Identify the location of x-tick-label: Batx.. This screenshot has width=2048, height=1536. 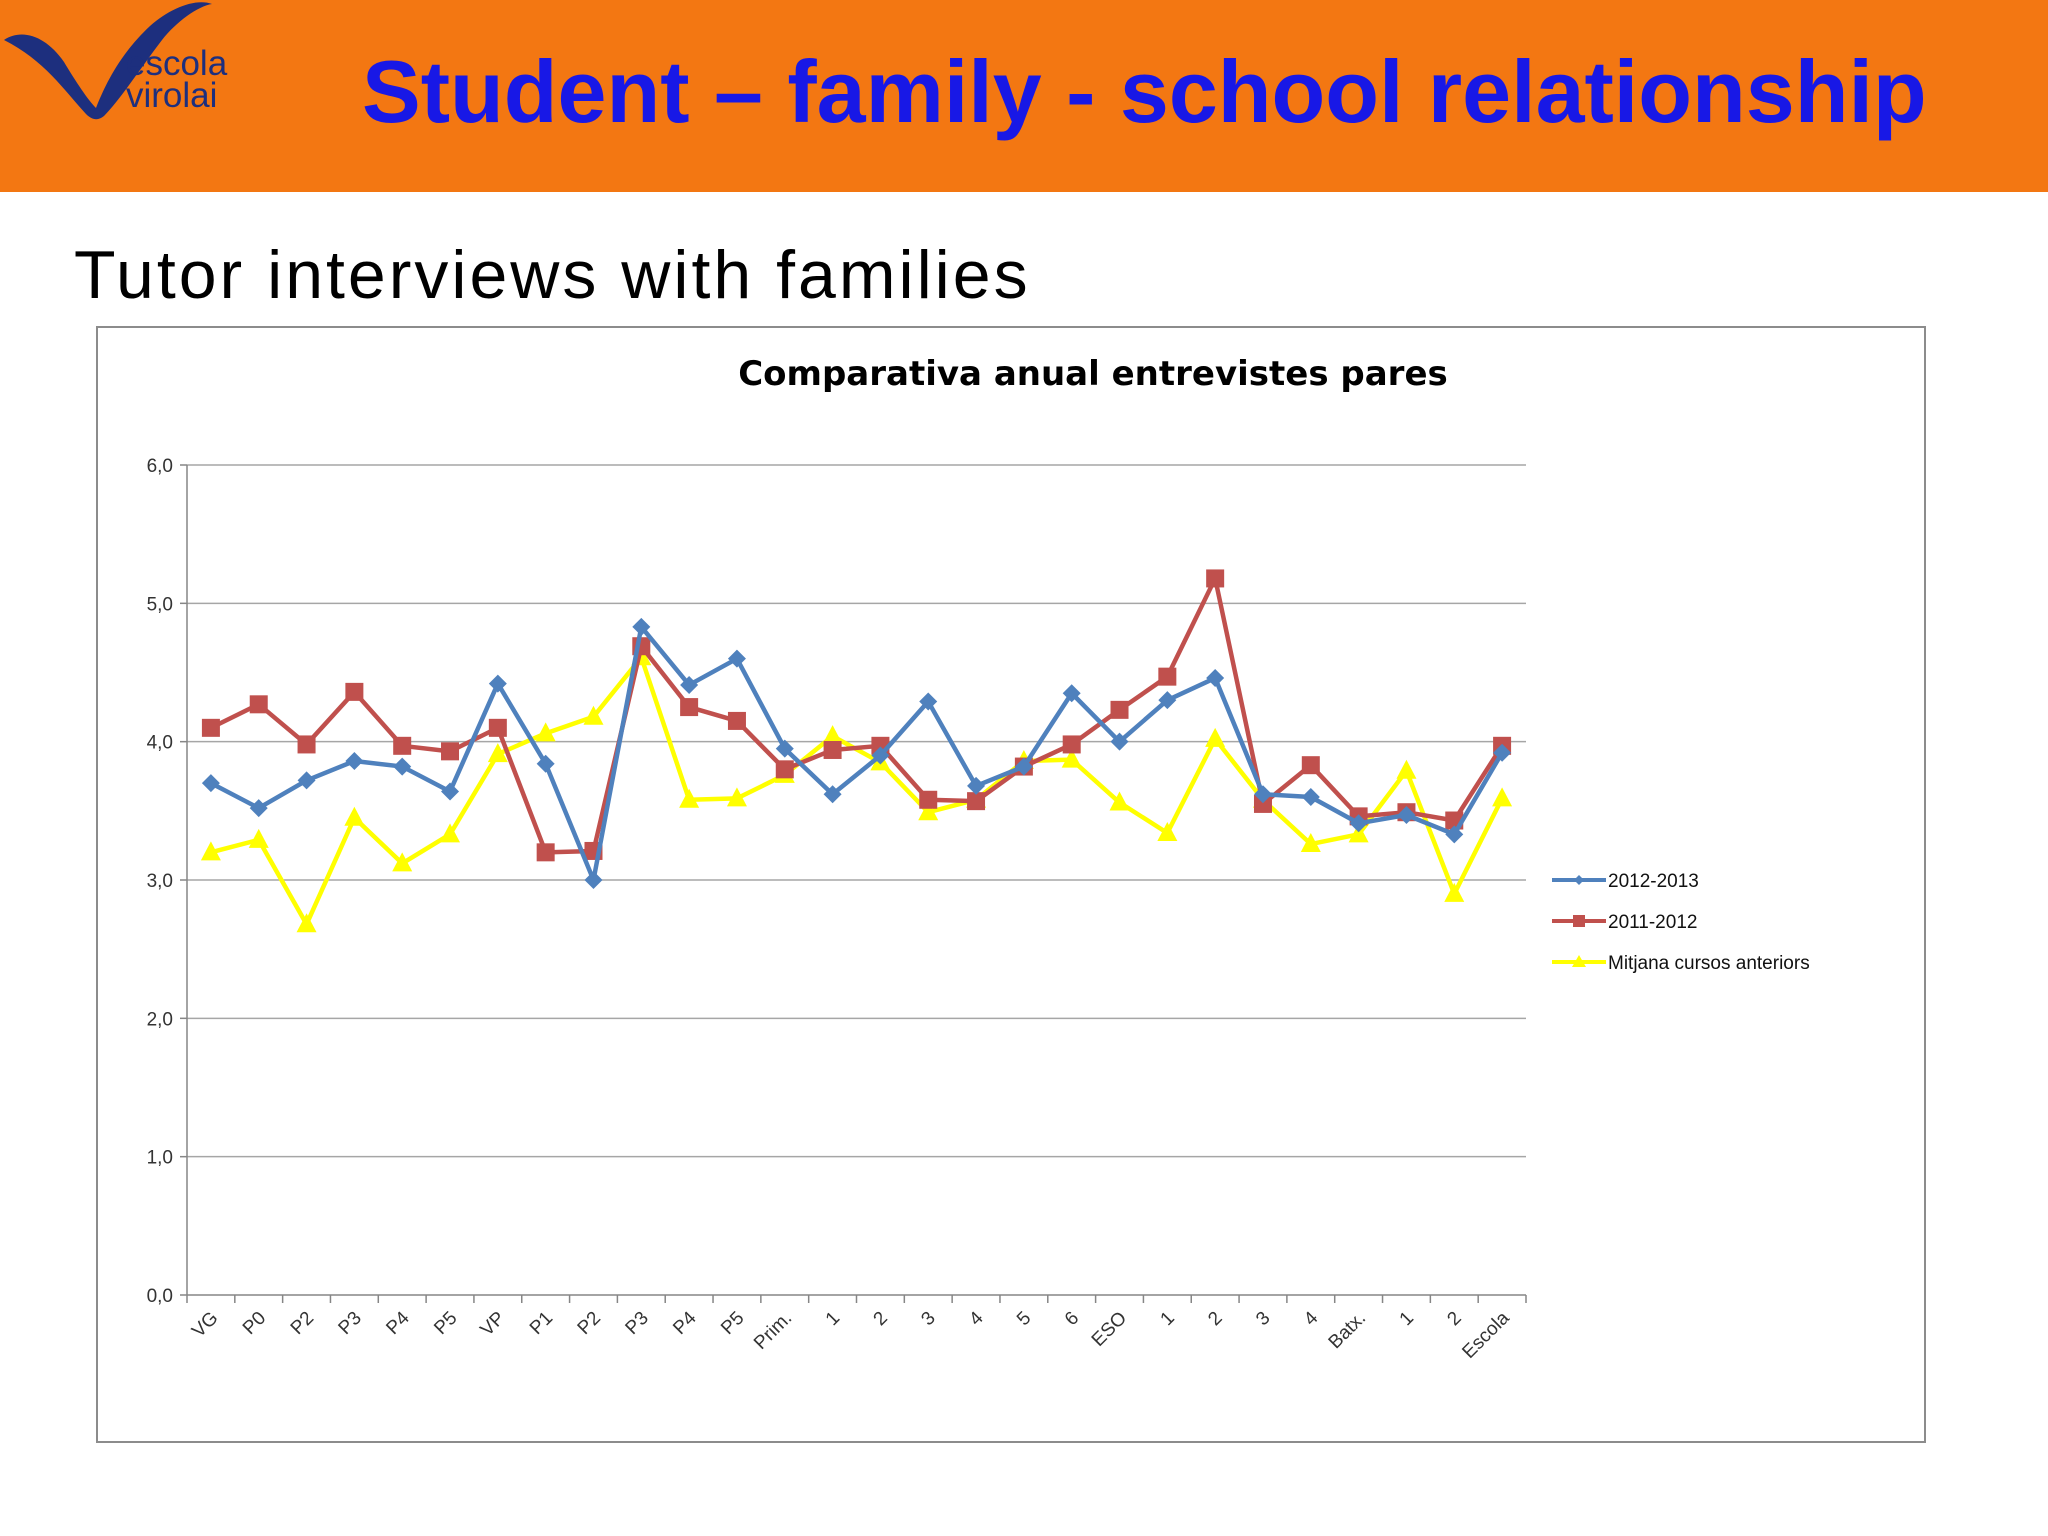
(1347, 1330).